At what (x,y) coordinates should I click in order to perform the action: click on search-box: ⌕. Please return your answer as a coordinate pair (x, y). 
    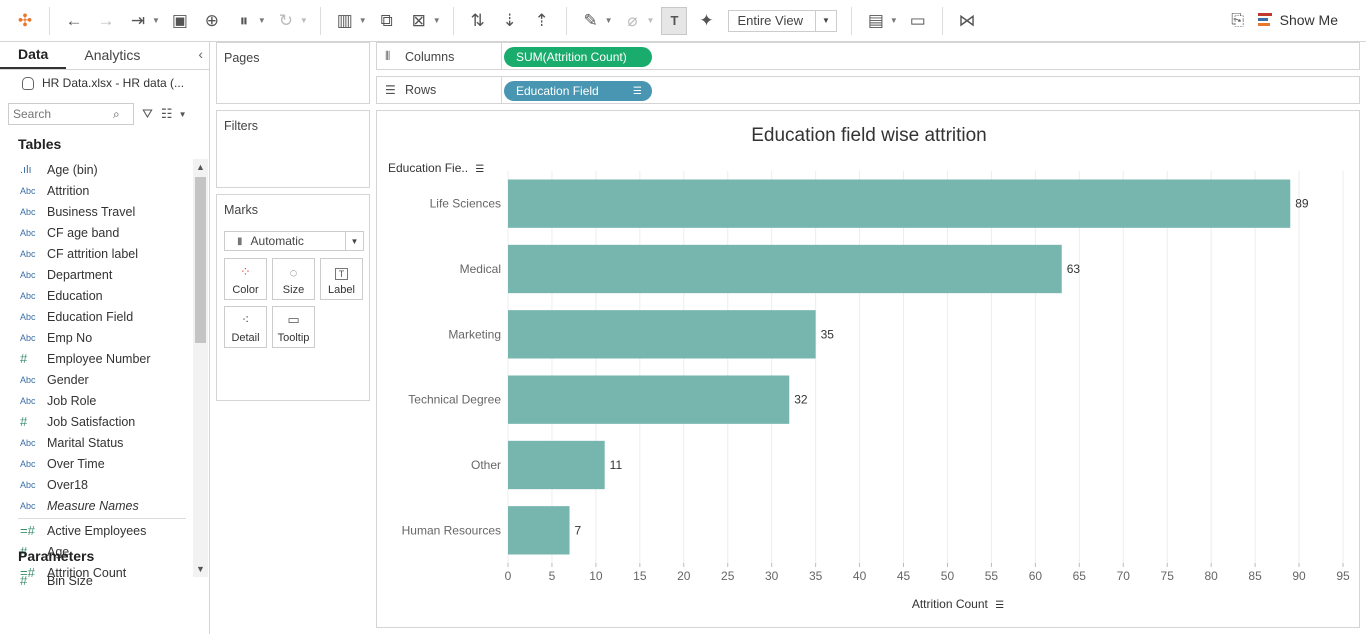
    Looking at the image, I should click on (71, 114).